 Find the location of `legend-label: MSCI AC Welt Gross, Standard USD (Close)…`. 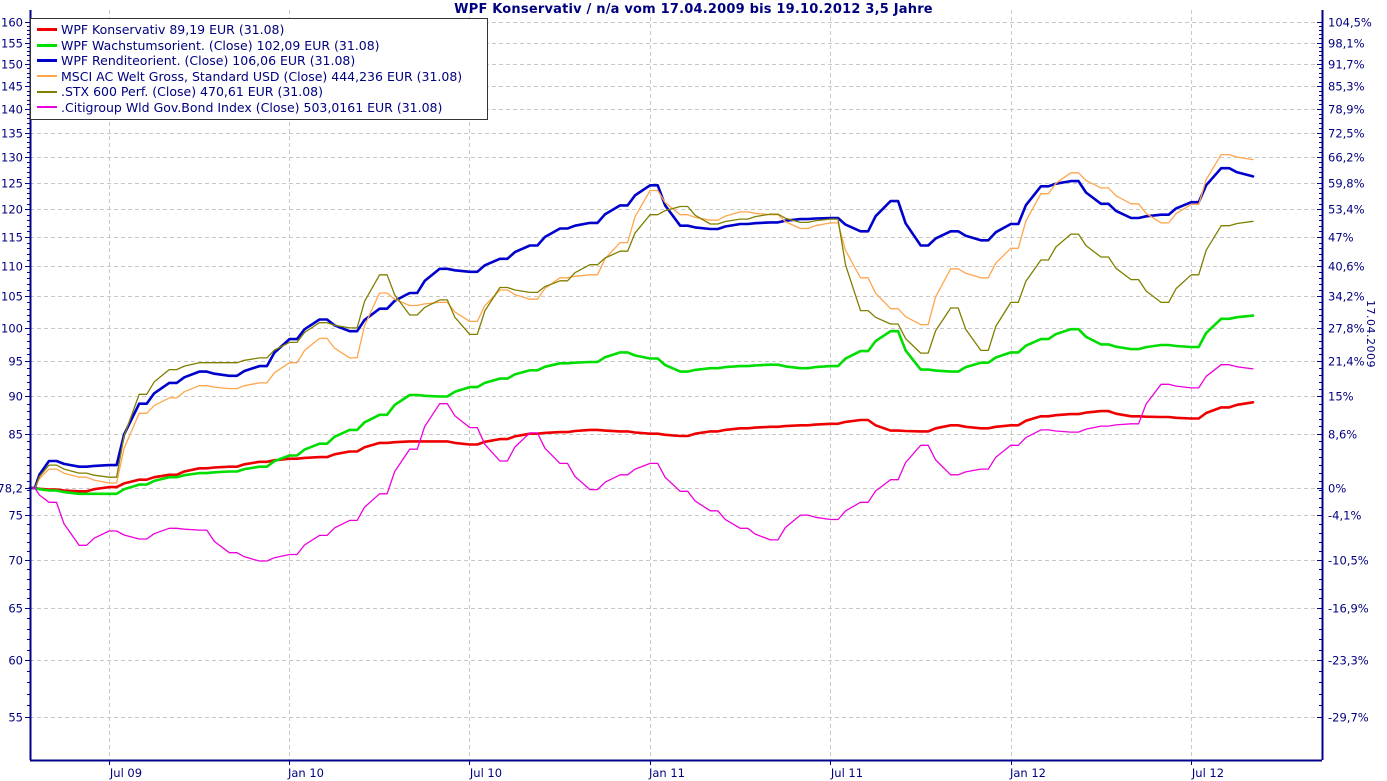

legend-label: MSCI AC Welt Gross, Standard USD (Close)… is located at coordinates (262, 76).